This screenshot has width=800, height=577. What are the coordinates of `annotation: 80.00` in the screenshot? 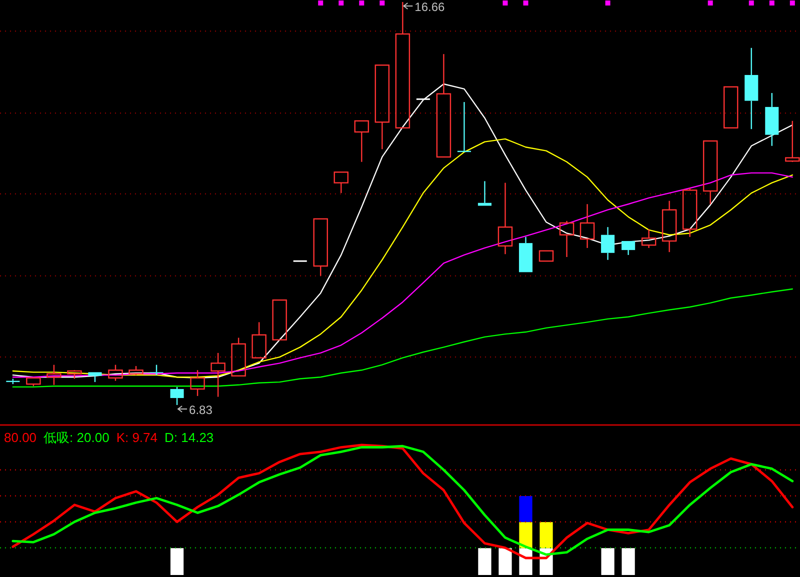 It's located at (20, 437).